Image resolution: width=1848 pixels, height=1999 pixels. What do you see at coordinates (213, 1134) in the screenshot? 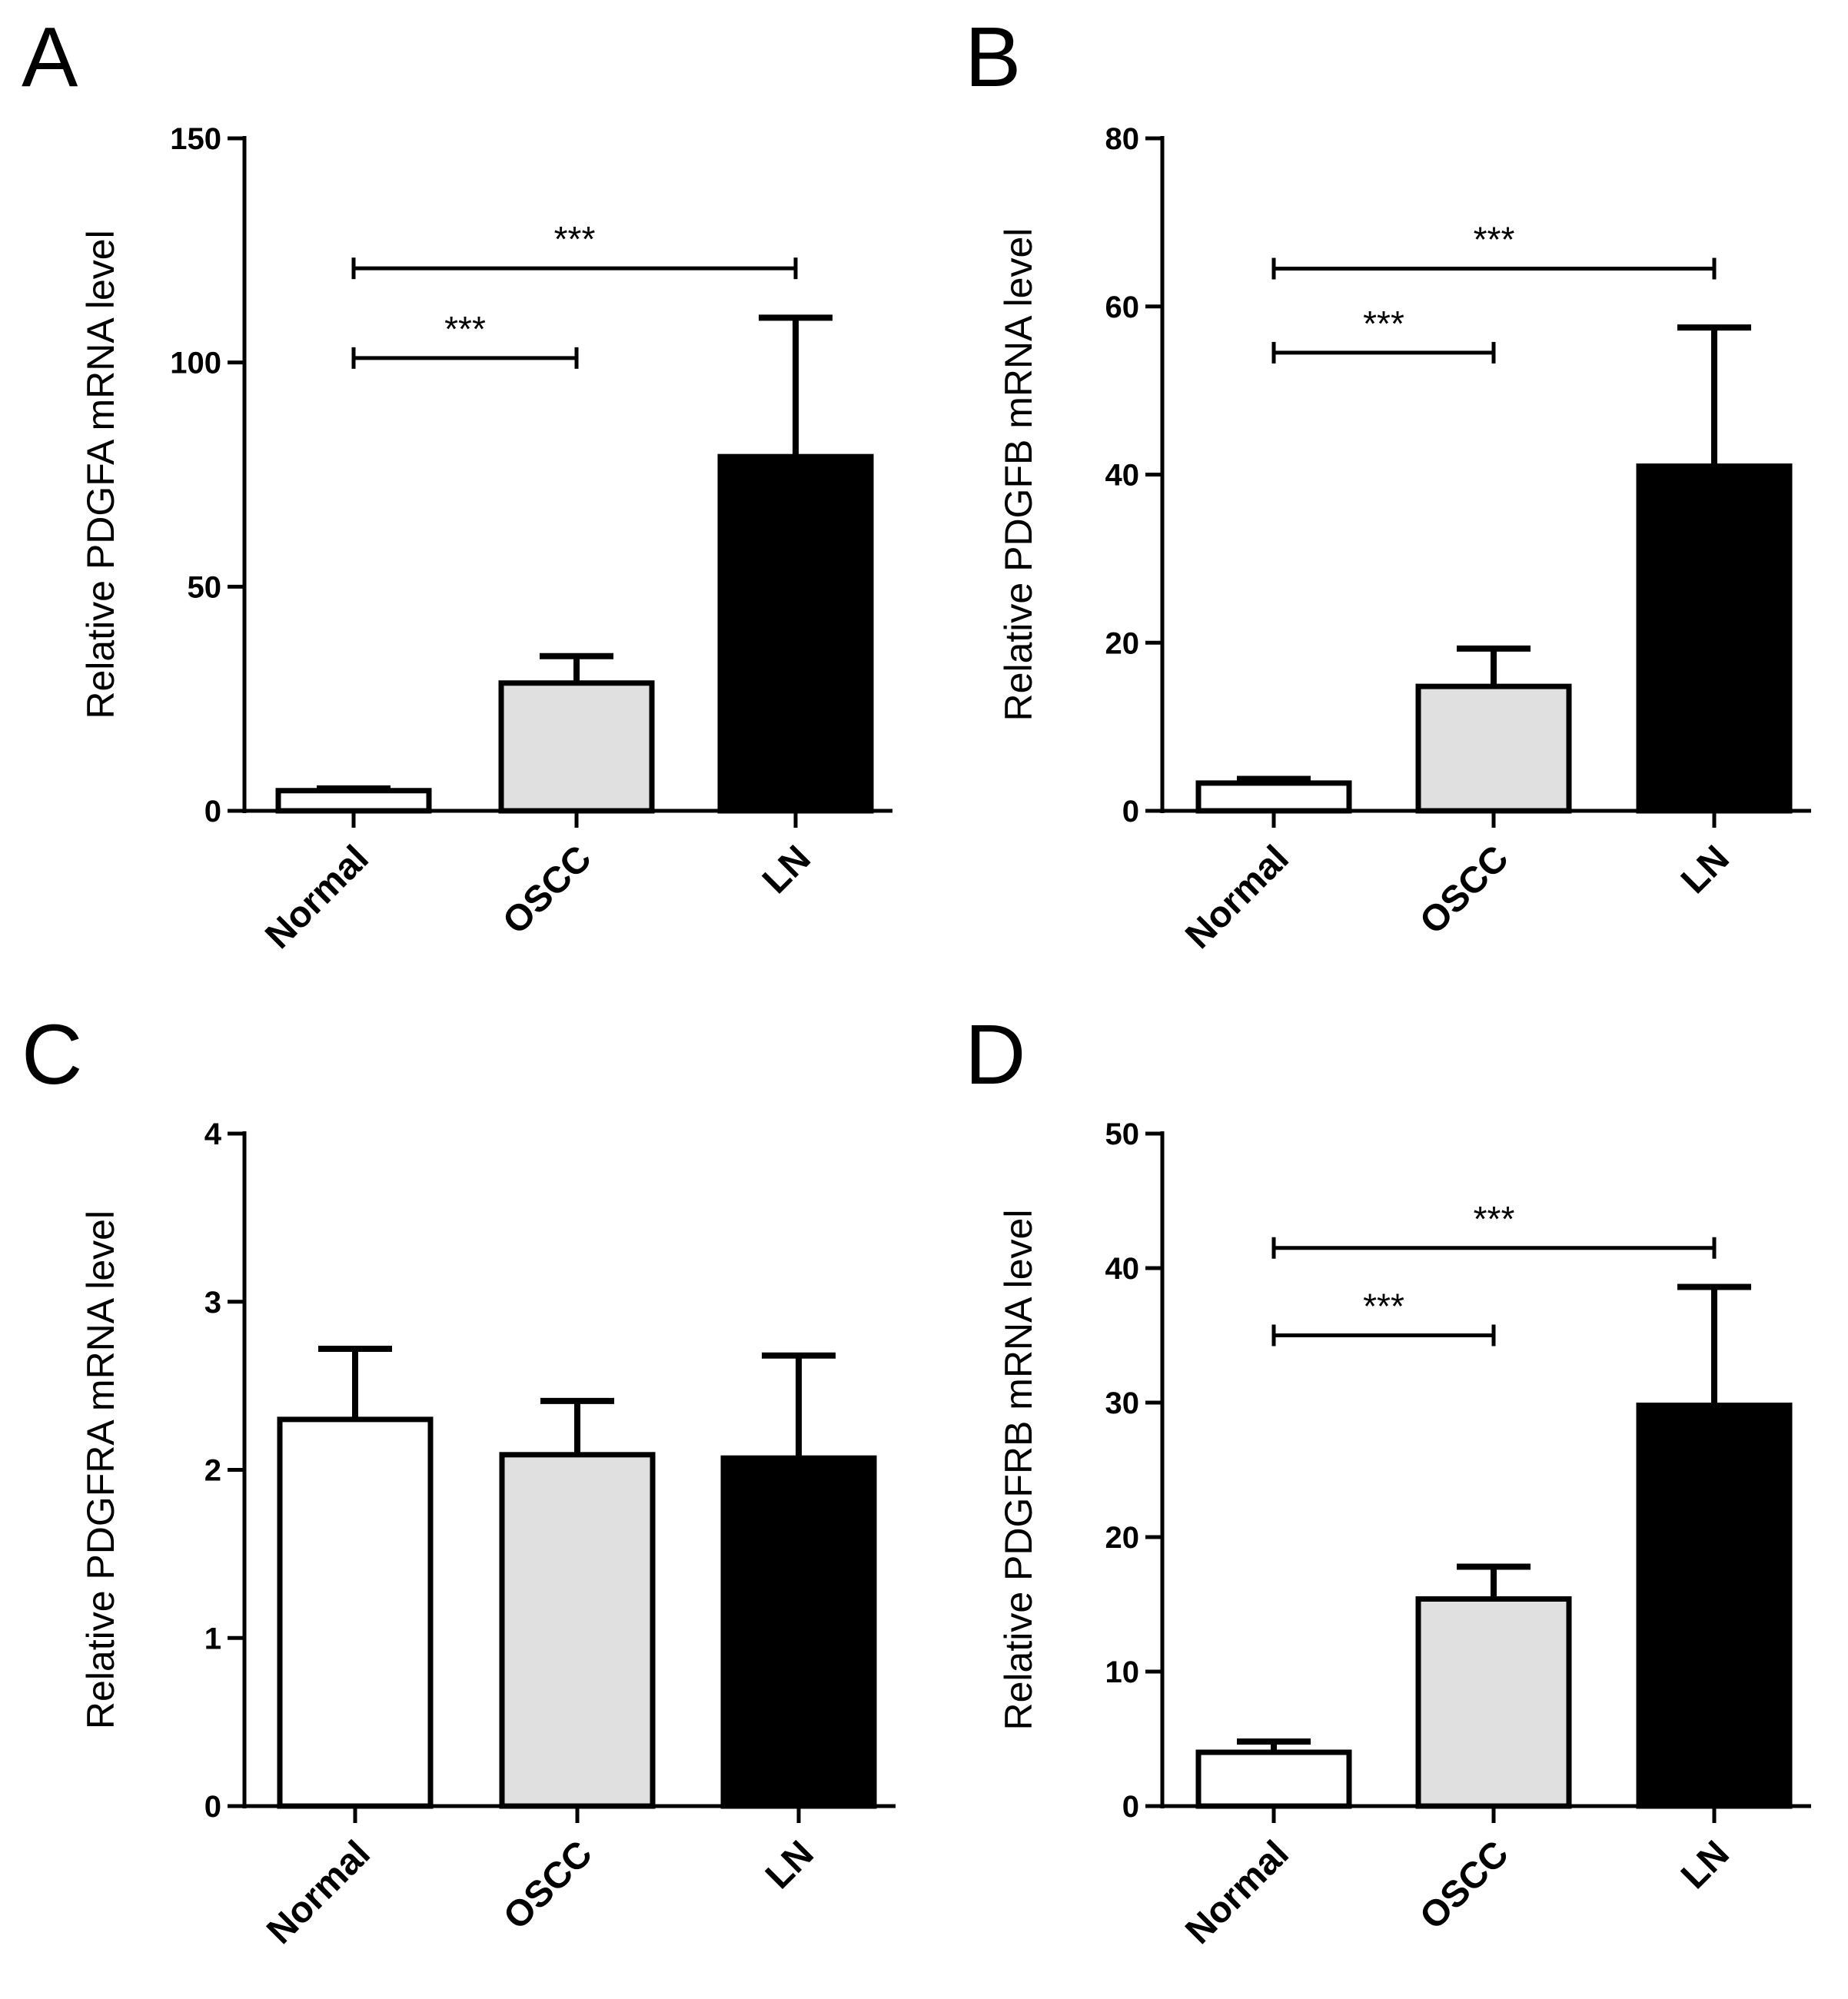
I see `y-tick-label: 4` at bounding box center [213, 1134].